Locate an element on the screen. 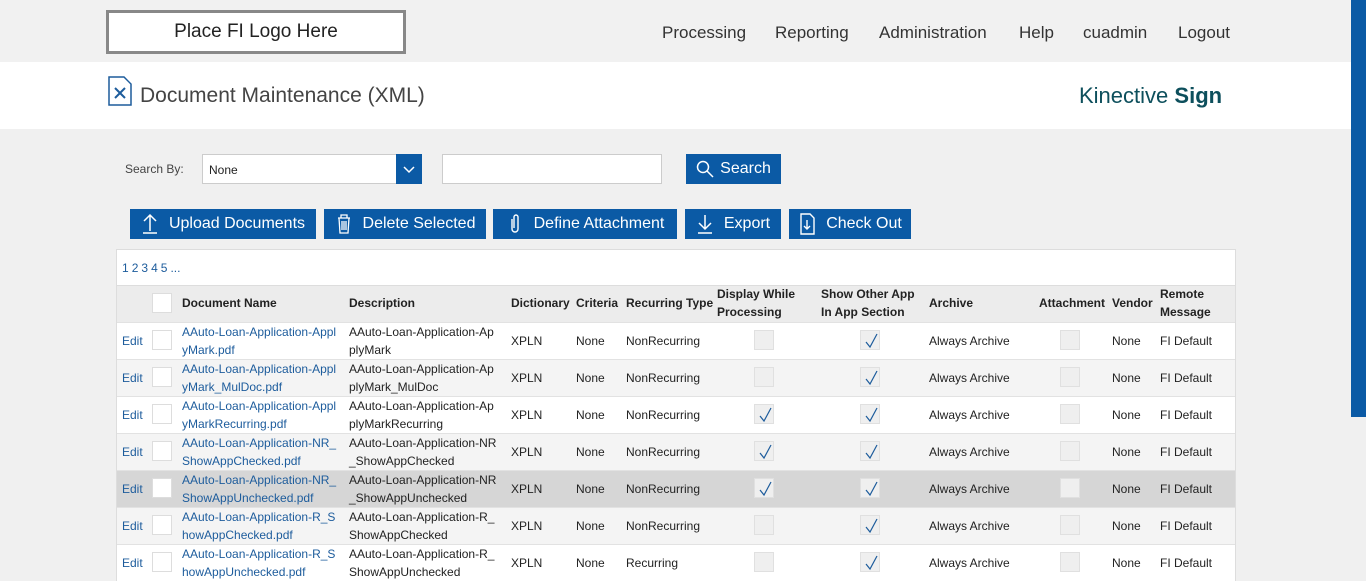  title-band is located at coordinates (683, 95).